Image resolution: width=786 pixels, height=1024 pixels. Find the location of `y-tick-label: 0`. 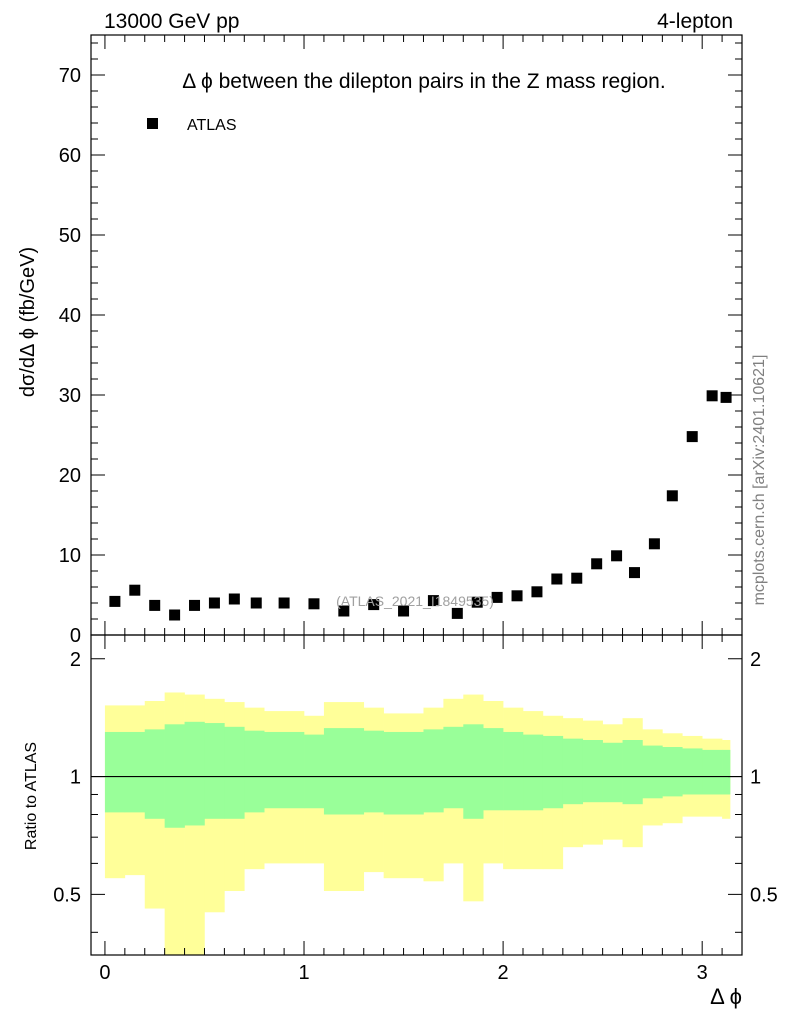

y-tick-label: 0 is located at coordinates (75, 636).